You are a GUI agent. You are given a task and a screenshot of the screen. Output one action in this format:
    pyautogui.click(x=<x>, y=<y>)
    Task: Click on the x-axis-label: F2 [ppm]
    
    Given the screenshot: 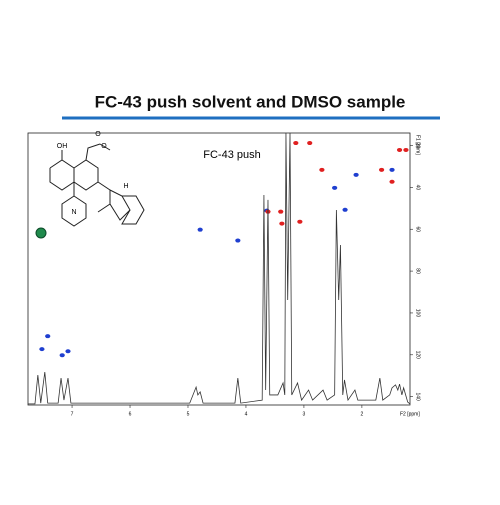 What is the action you would take?
    pyautogui.click(x=410, y=414)
    